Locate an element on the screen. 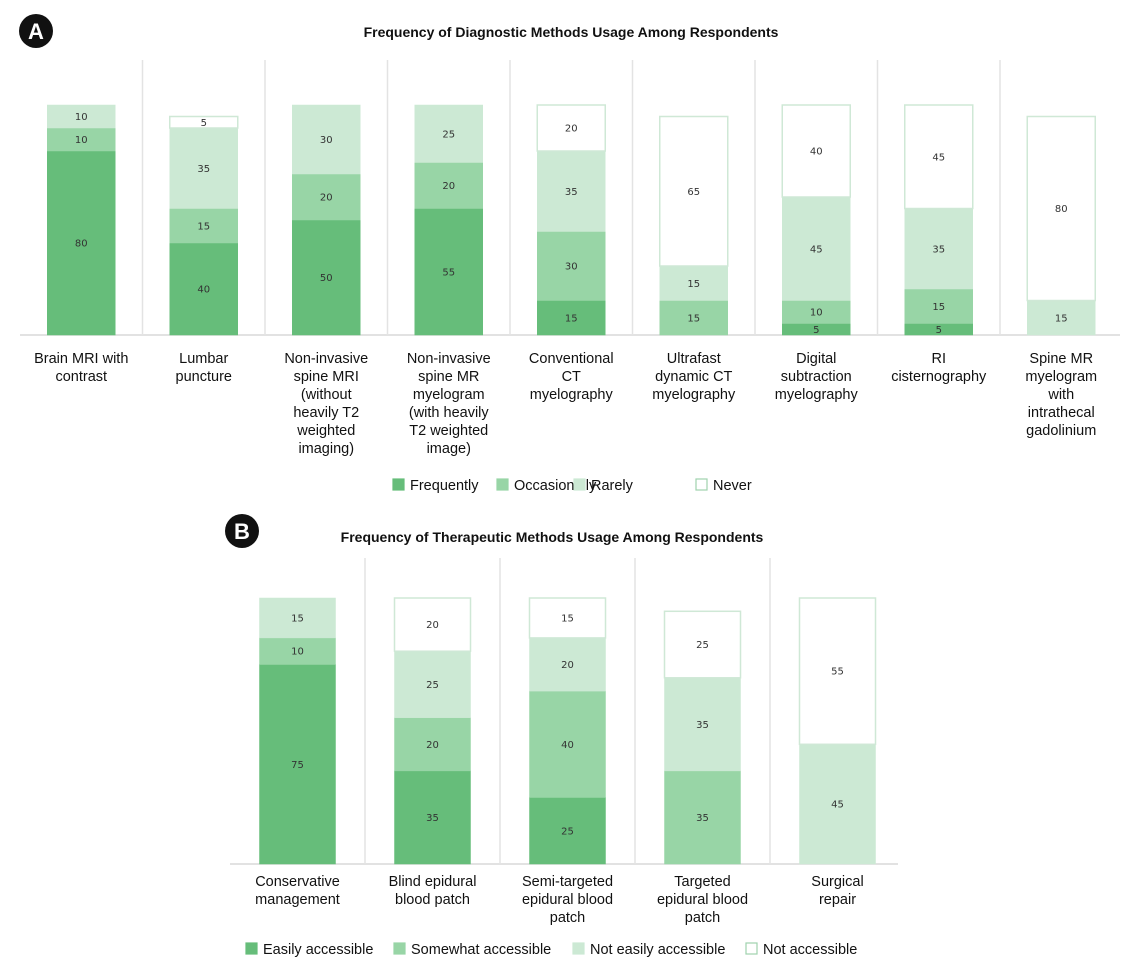 This screenshot has height=966, width=1146. diag-category-label: Ultrafast dynamic CT myelography is located at coordinates (694, 377).